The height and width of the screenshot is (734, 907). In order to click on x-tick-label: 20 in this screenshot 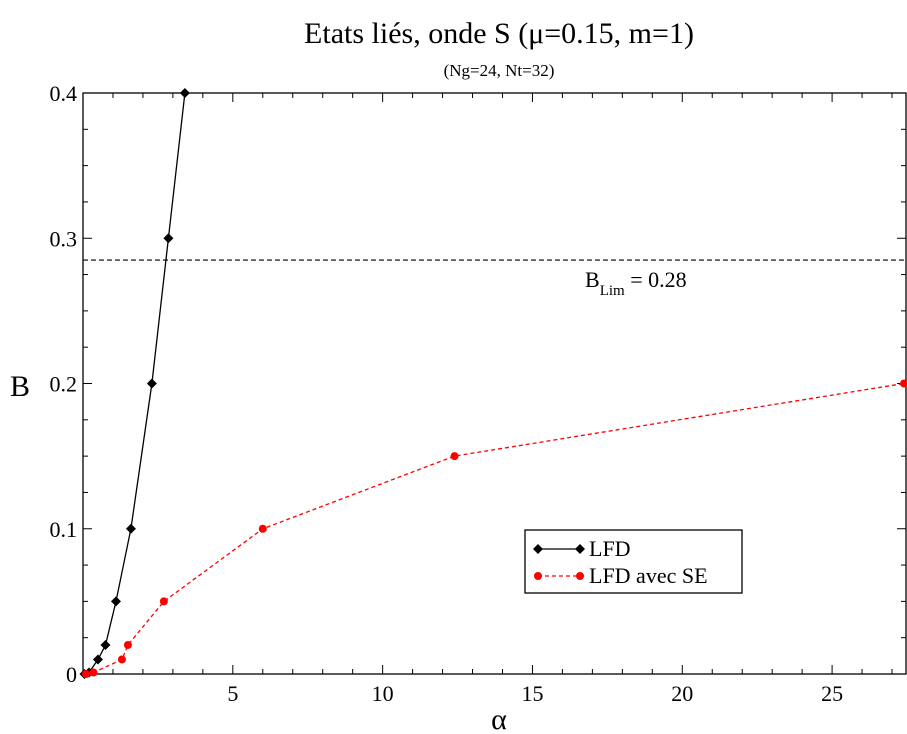, I will do `click(682, 693)`.